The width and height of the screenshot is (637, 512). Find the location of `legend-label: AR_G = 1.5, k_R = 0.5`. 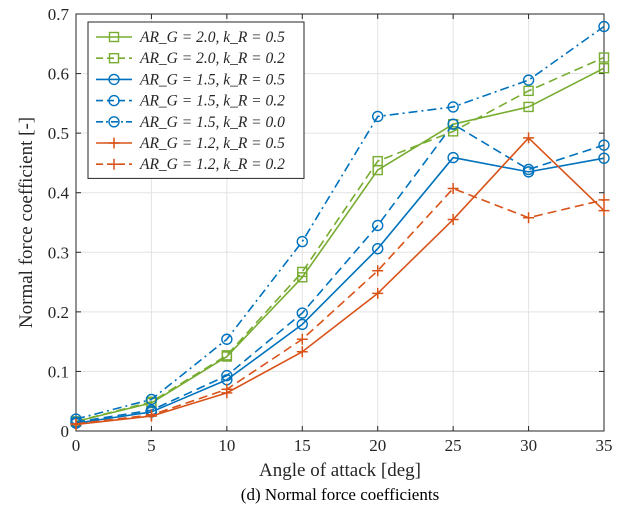

legend-label: AR_G = 1.5, k_R = 0.5 is located at coordinates (212, 79).